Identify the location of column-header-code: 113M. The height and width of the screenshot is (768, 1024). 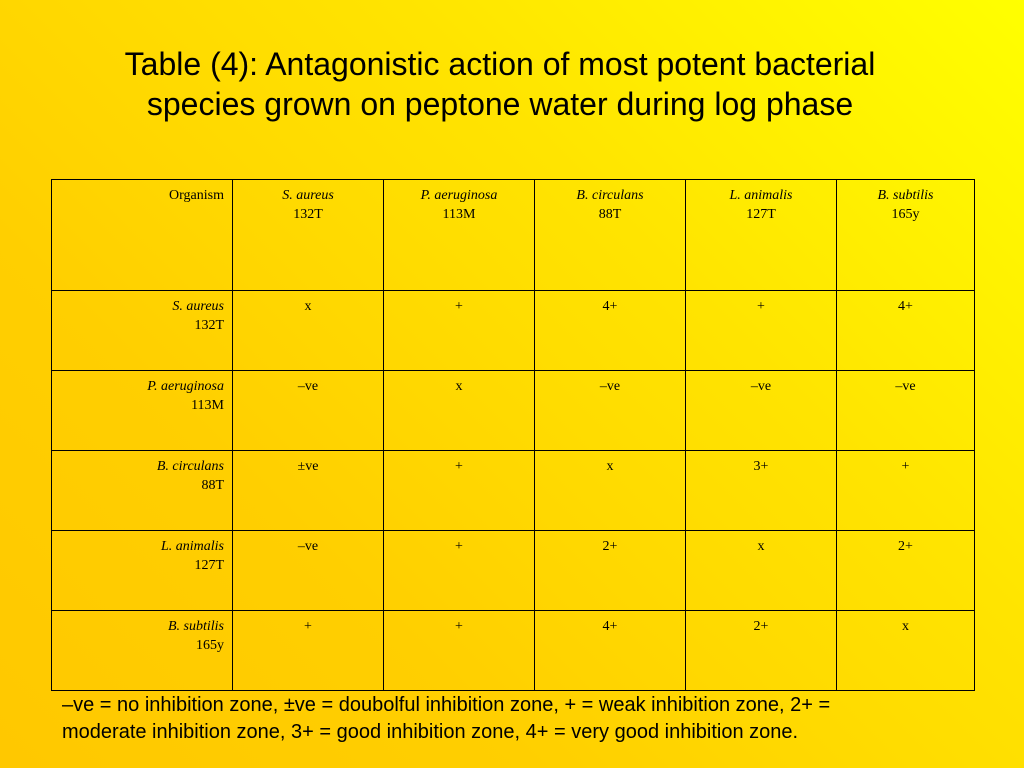
(459, 214).